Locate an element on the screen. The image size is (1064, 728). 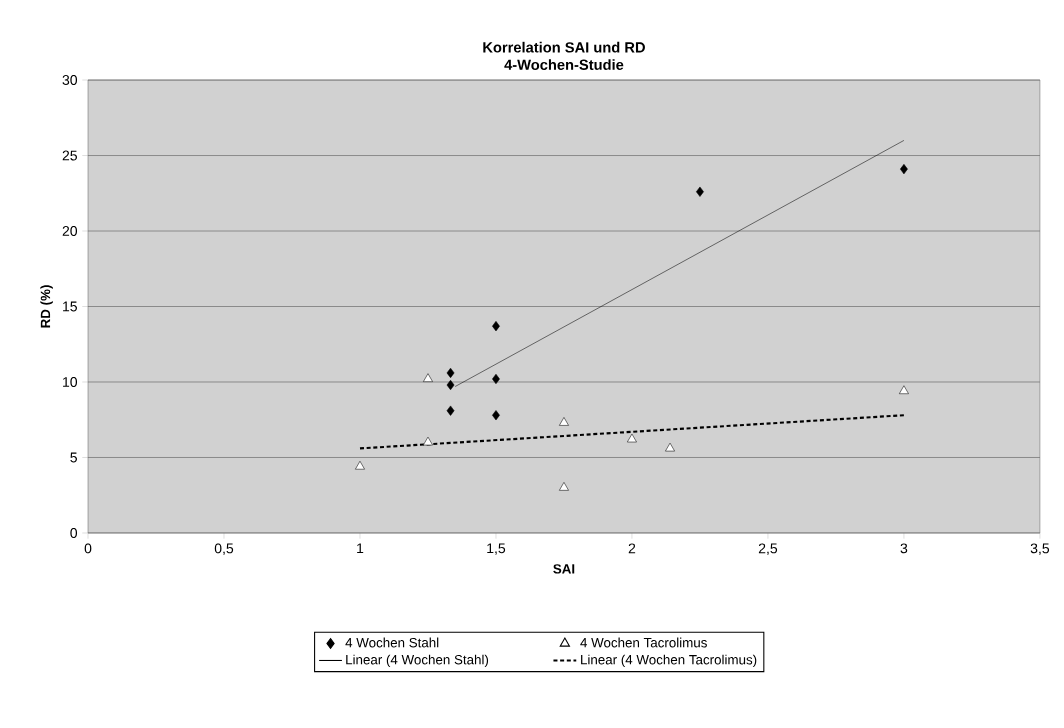
x-tick-label: 3 is located at coordinates (904, 548).